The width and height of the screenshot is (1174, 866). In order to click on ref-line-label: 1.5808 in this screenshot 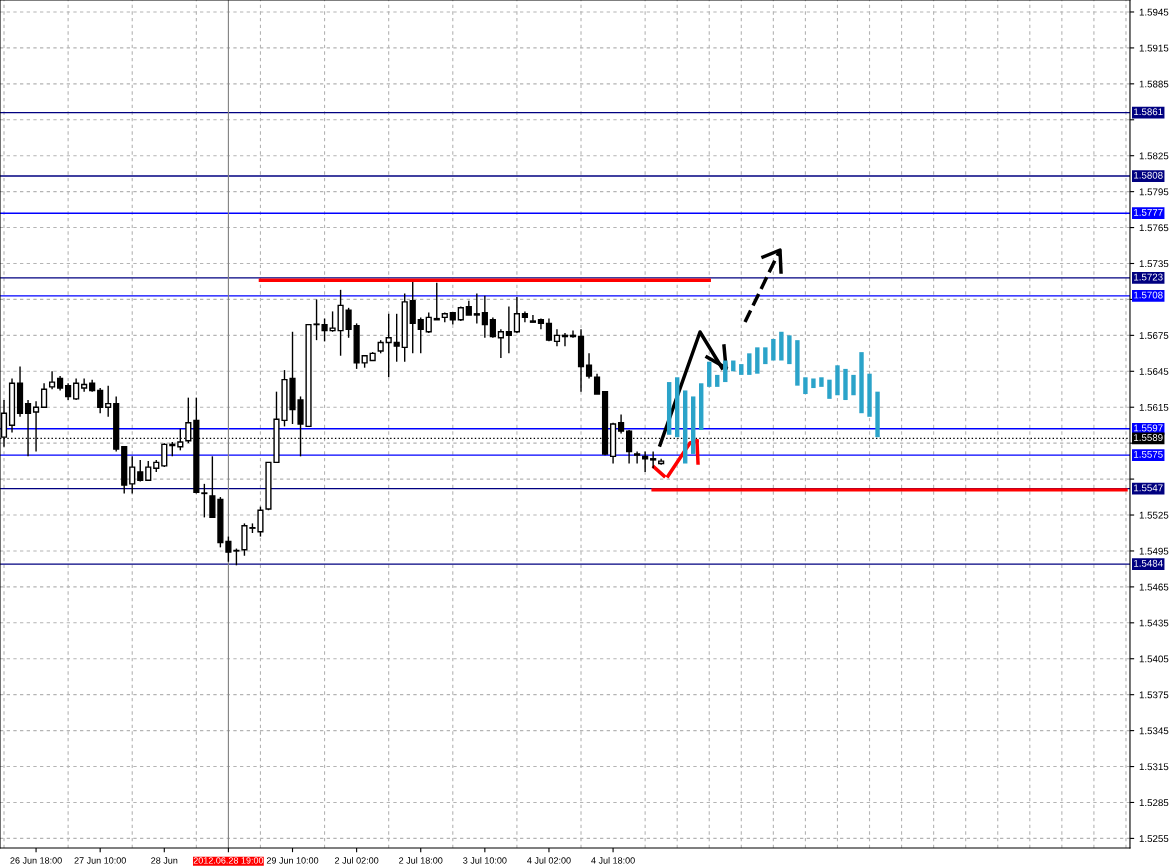, I will do `click(1148, 175)`.